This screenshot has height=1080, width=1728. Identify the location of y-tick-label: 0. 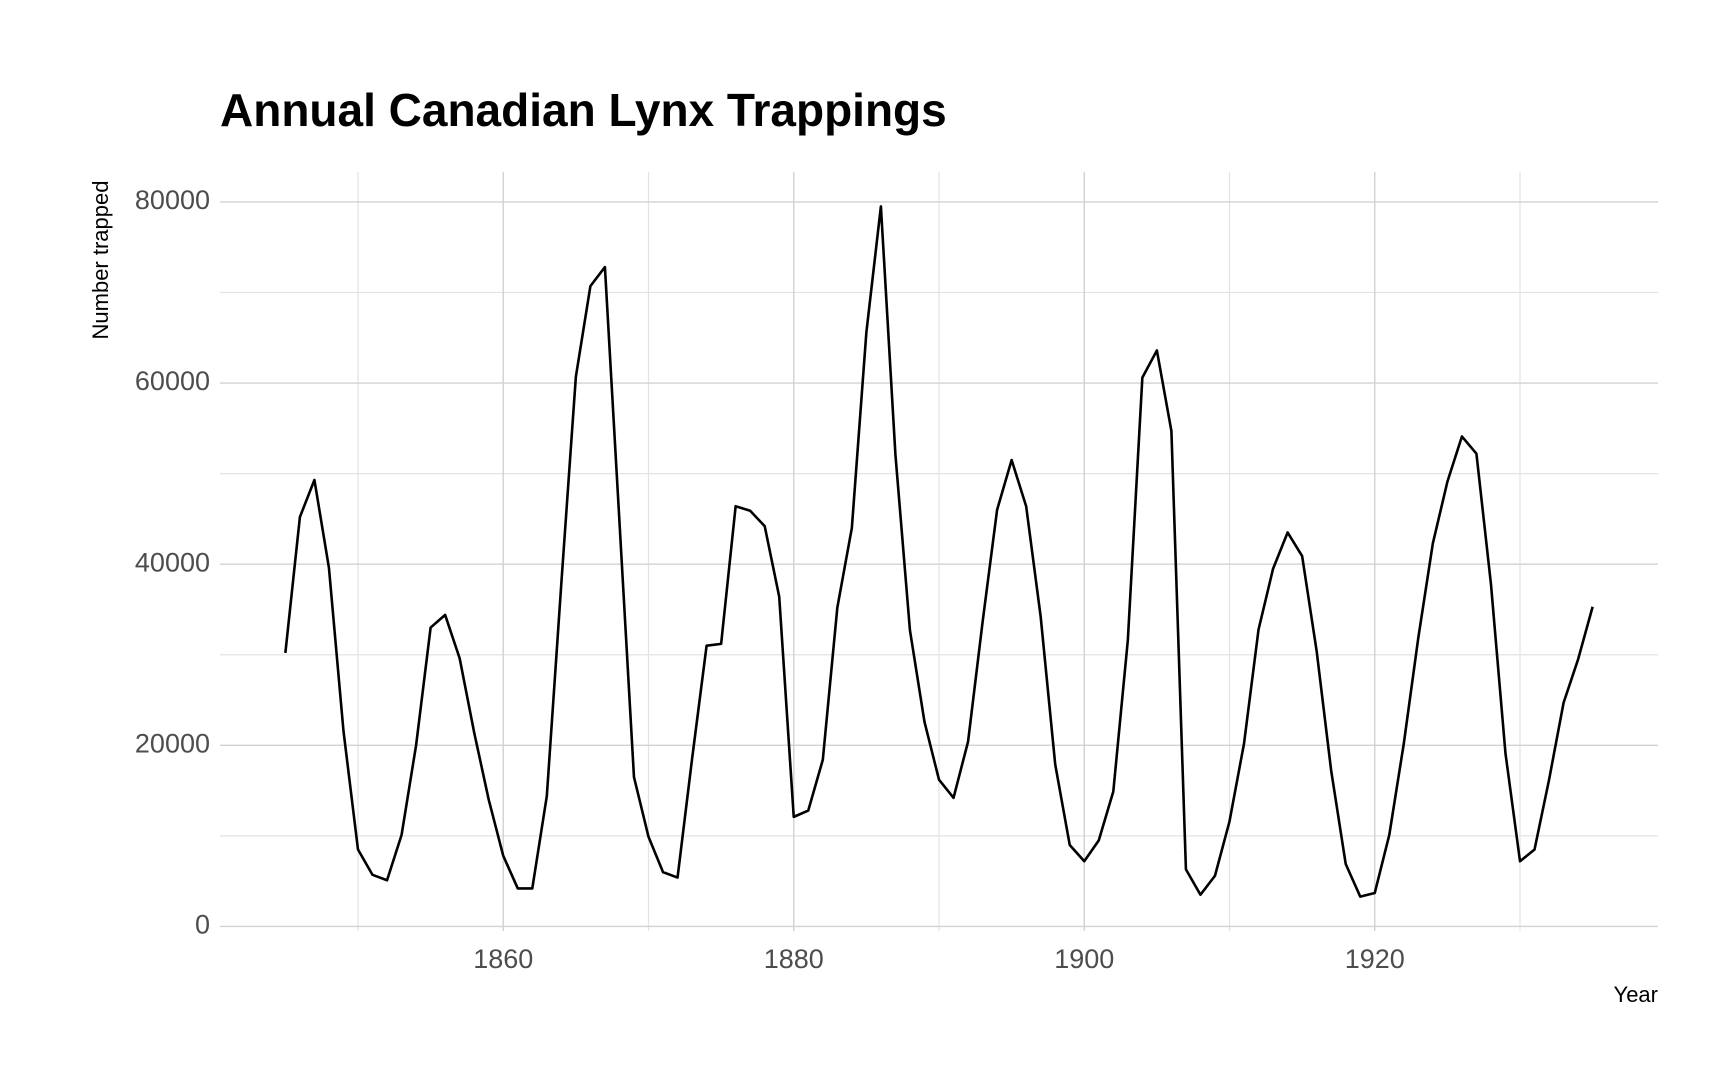
(202, 925).